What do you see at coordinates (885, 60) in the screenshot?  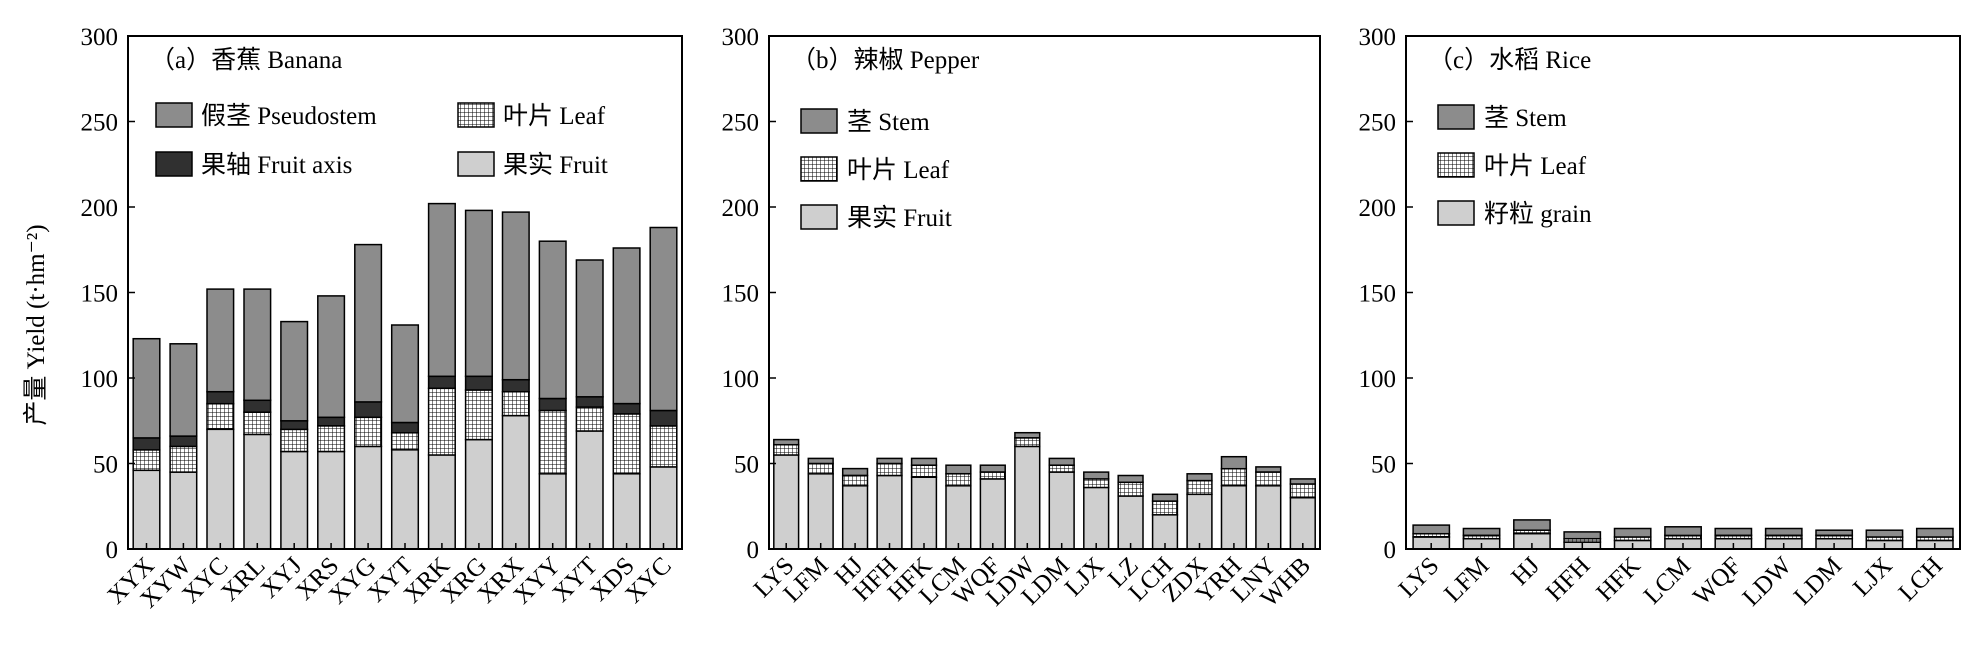 I see `panel-title: （b）辣椒 Pepper` at bounding box center [885, 60].